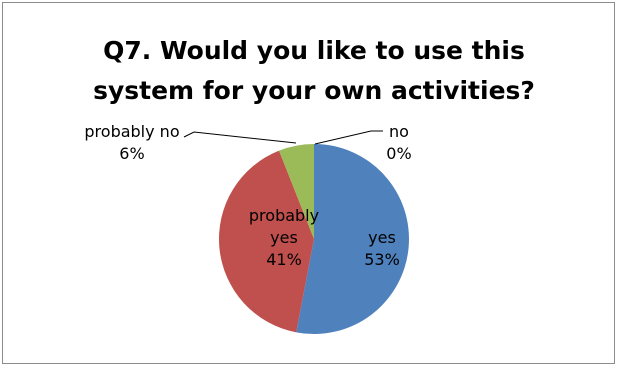 This screenshot has width=620, height=368. Describe the element at coordinates (348, 137) in the screenshot. I see `leader-line-no` at that location.